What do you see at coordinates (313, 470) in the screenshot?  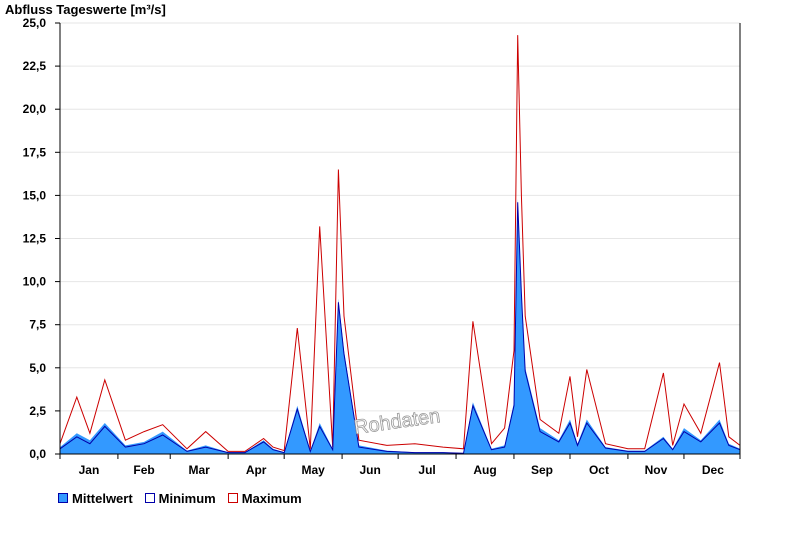 I see `x-tick-label: May` at bounding box center [313, 470].